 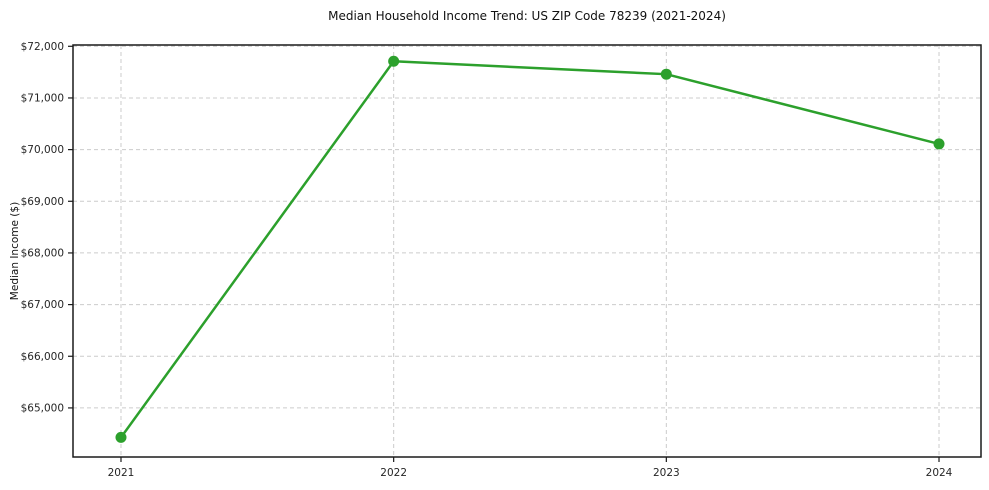 I want to click on y-tick-label: $69,000, so click(x=42, y=202).